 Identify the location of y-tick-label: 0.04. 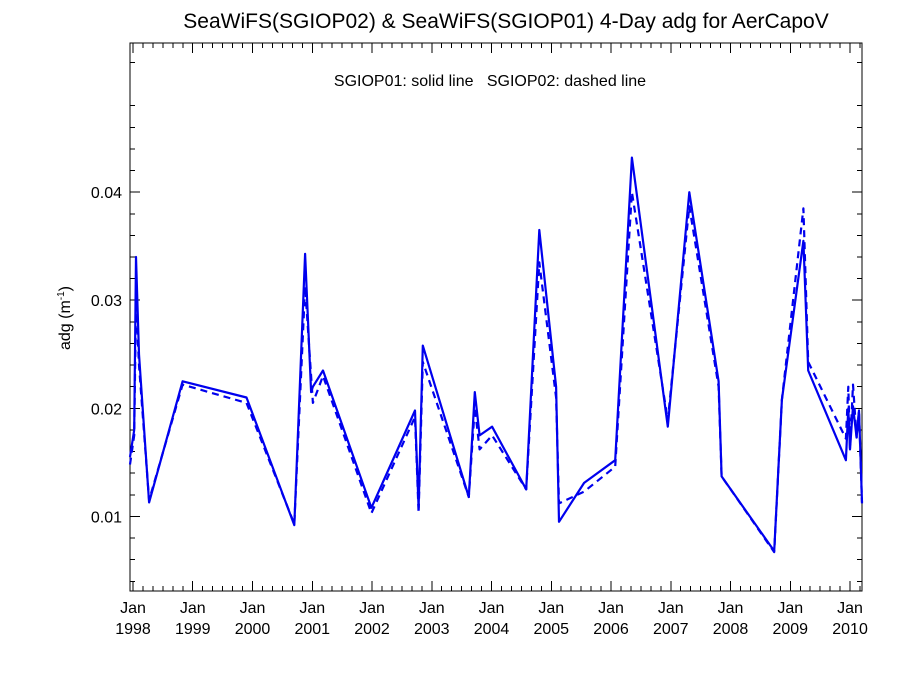
(106, 193).